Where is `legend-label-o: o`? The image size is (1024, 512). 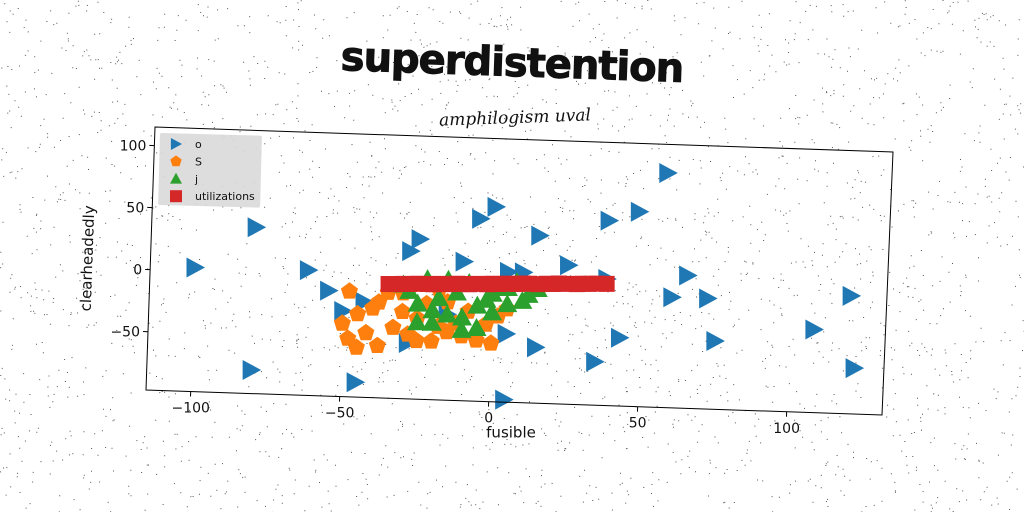 legend-label-o: o is located at coordinates (198, 144).